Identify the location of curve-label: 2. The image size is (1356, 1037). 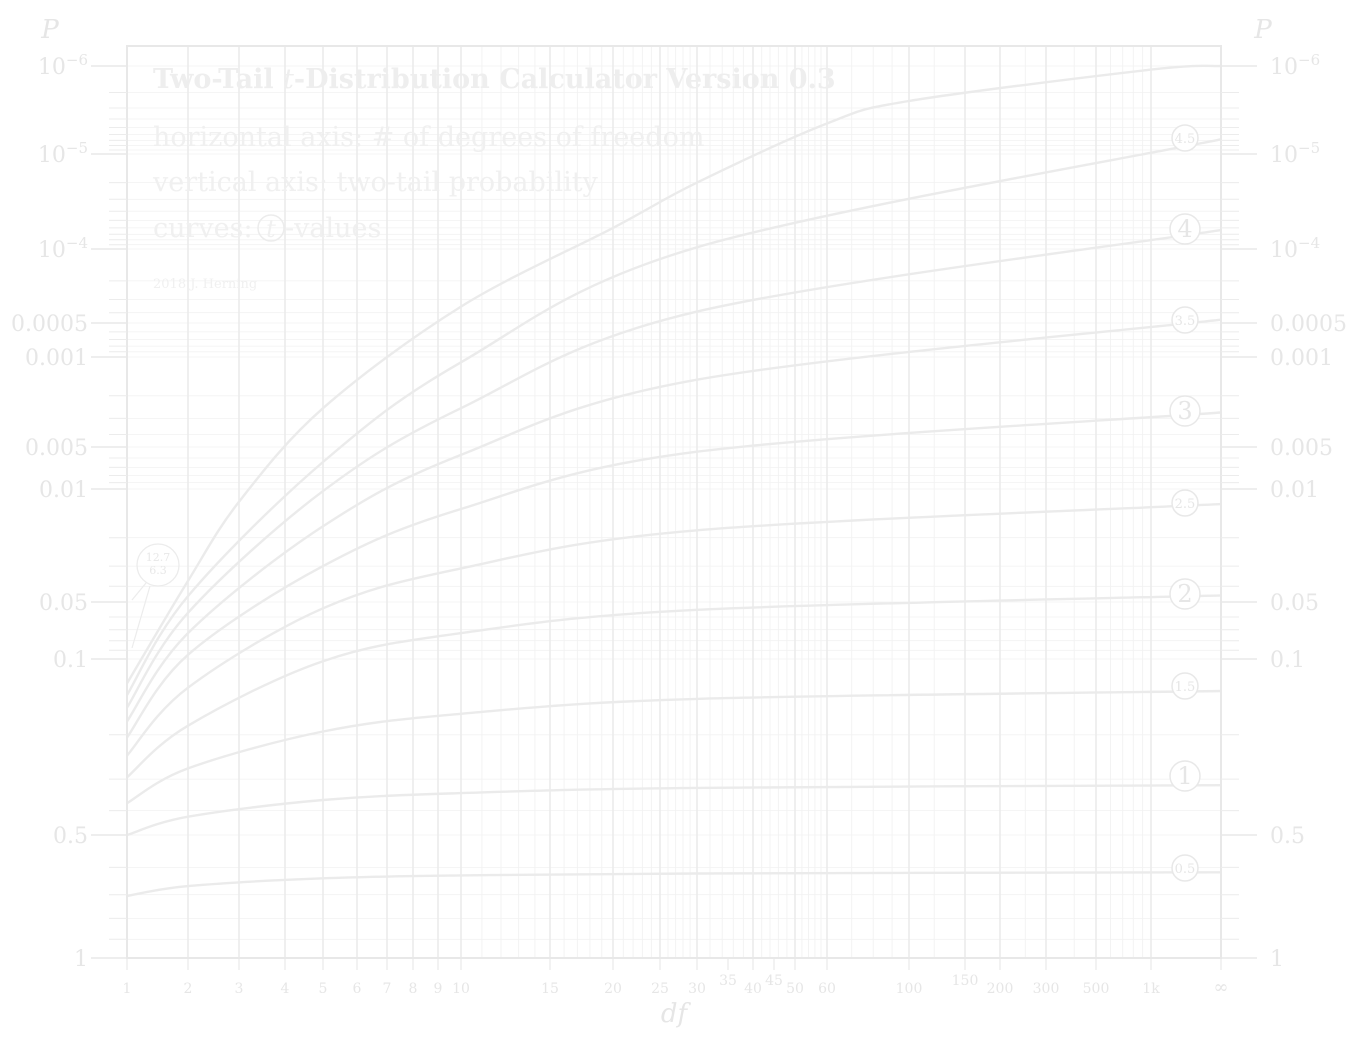
(1184, 594).